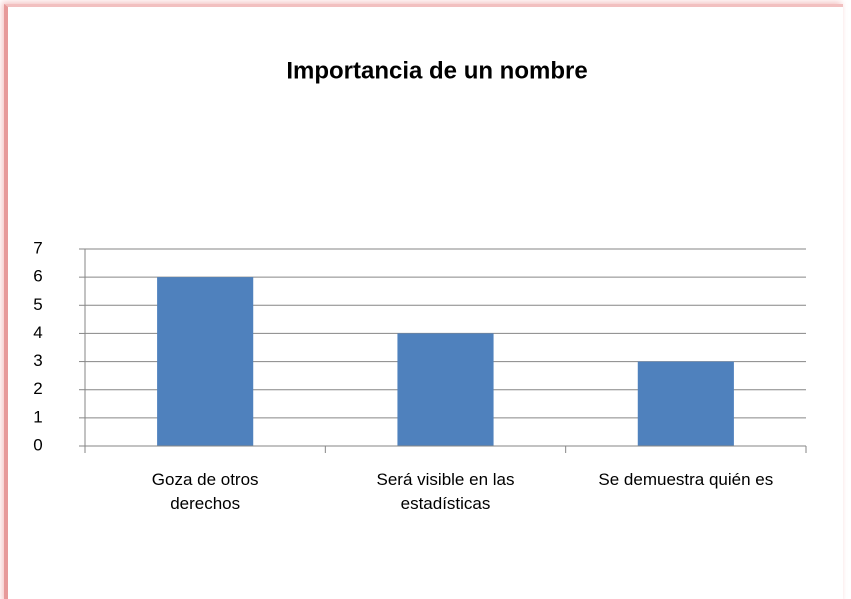 The image size is (851, 599). I want to click on y-tick-label: 6, so click(37, 276).